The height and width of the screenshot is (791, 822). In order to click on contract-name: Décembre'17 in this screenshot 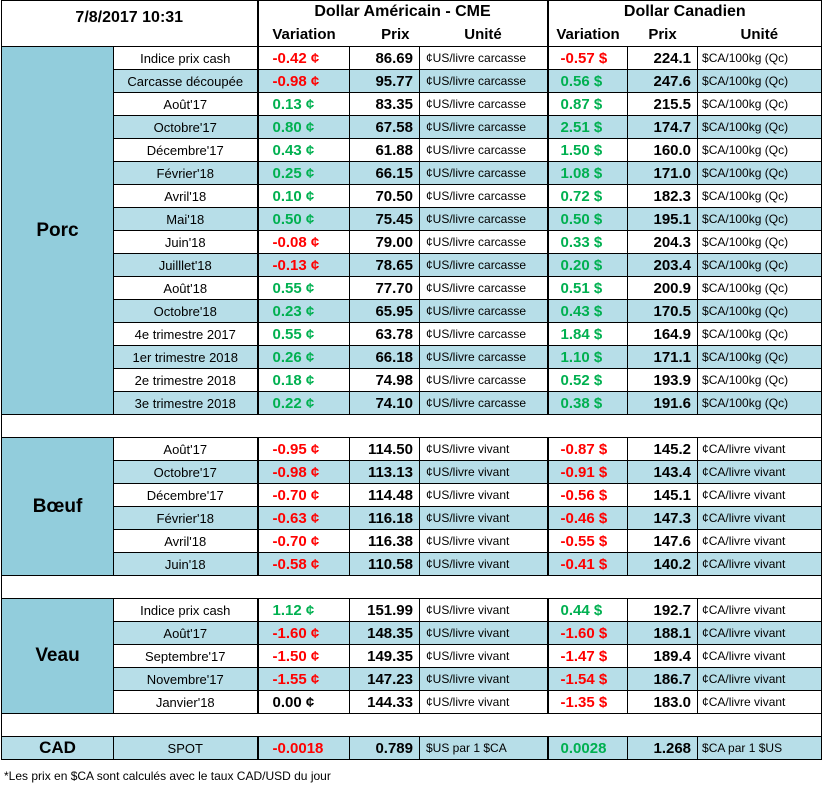, I will do `click(185, 150)`.